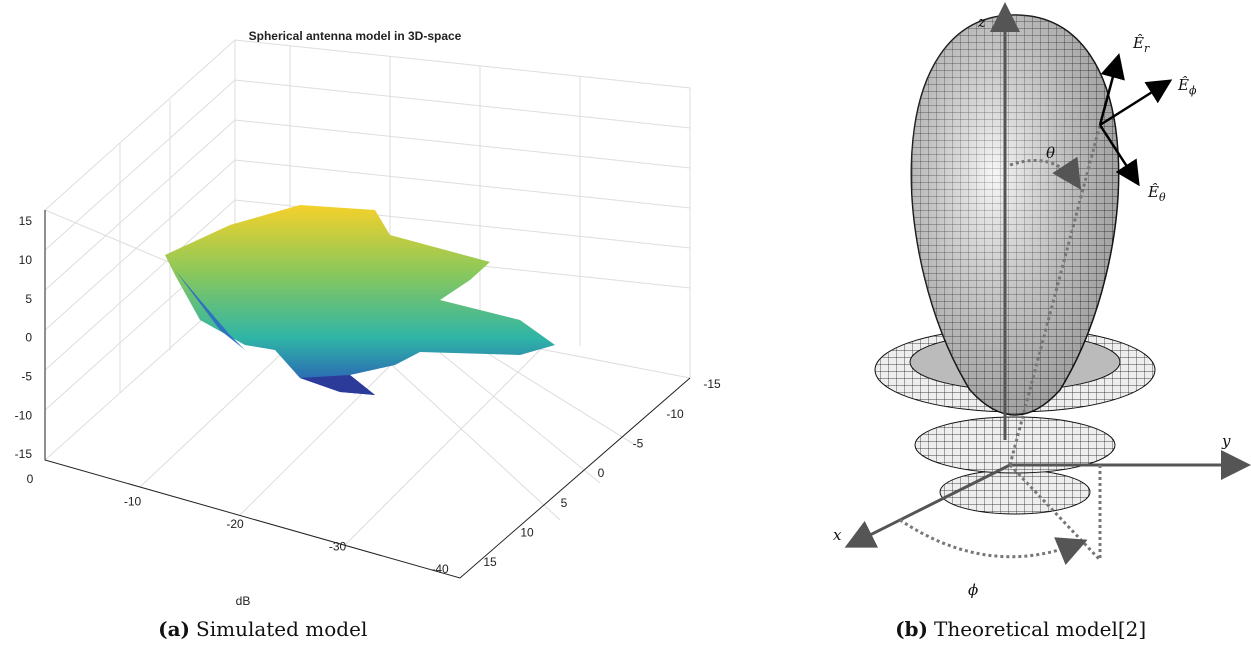 This screenshot has width=1251, height=660. What do you see at coordinates (1111, 89) in the screenshot?
I see `er-arrow` at bounding box center [1111, 89].